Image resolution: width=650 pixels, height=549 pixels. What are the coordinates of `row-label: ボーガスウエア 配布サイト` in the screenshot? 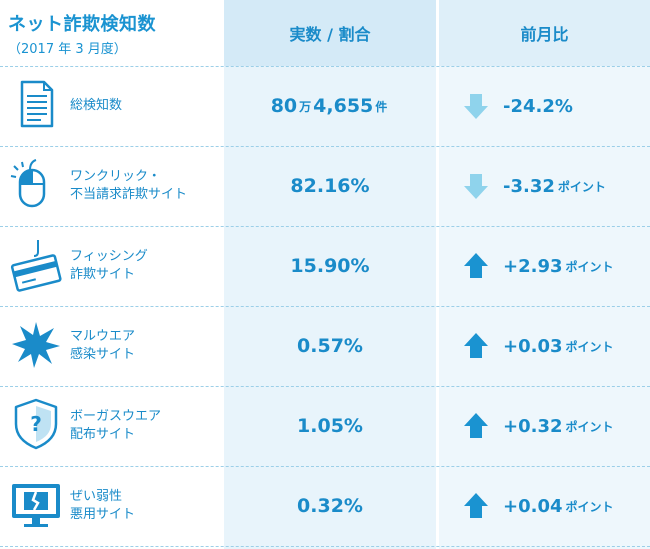 It's located at (115, 426).